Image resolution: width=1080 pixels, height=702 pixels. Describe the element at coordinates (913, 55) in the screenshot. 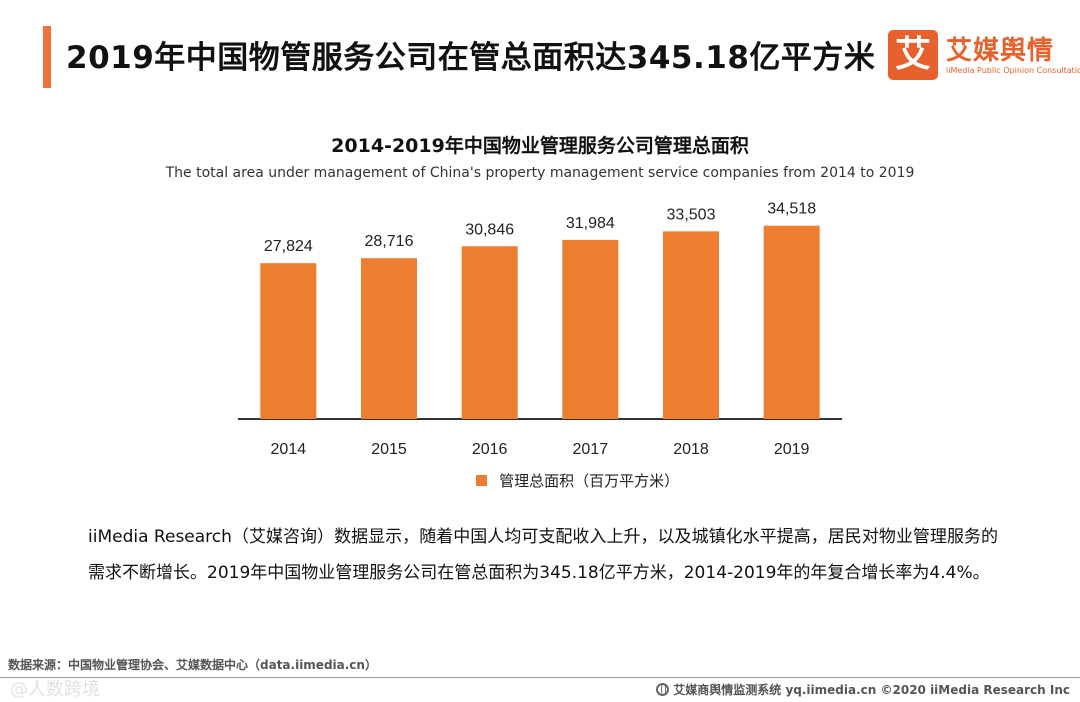

I see `logo-mark: 艾` at that location.